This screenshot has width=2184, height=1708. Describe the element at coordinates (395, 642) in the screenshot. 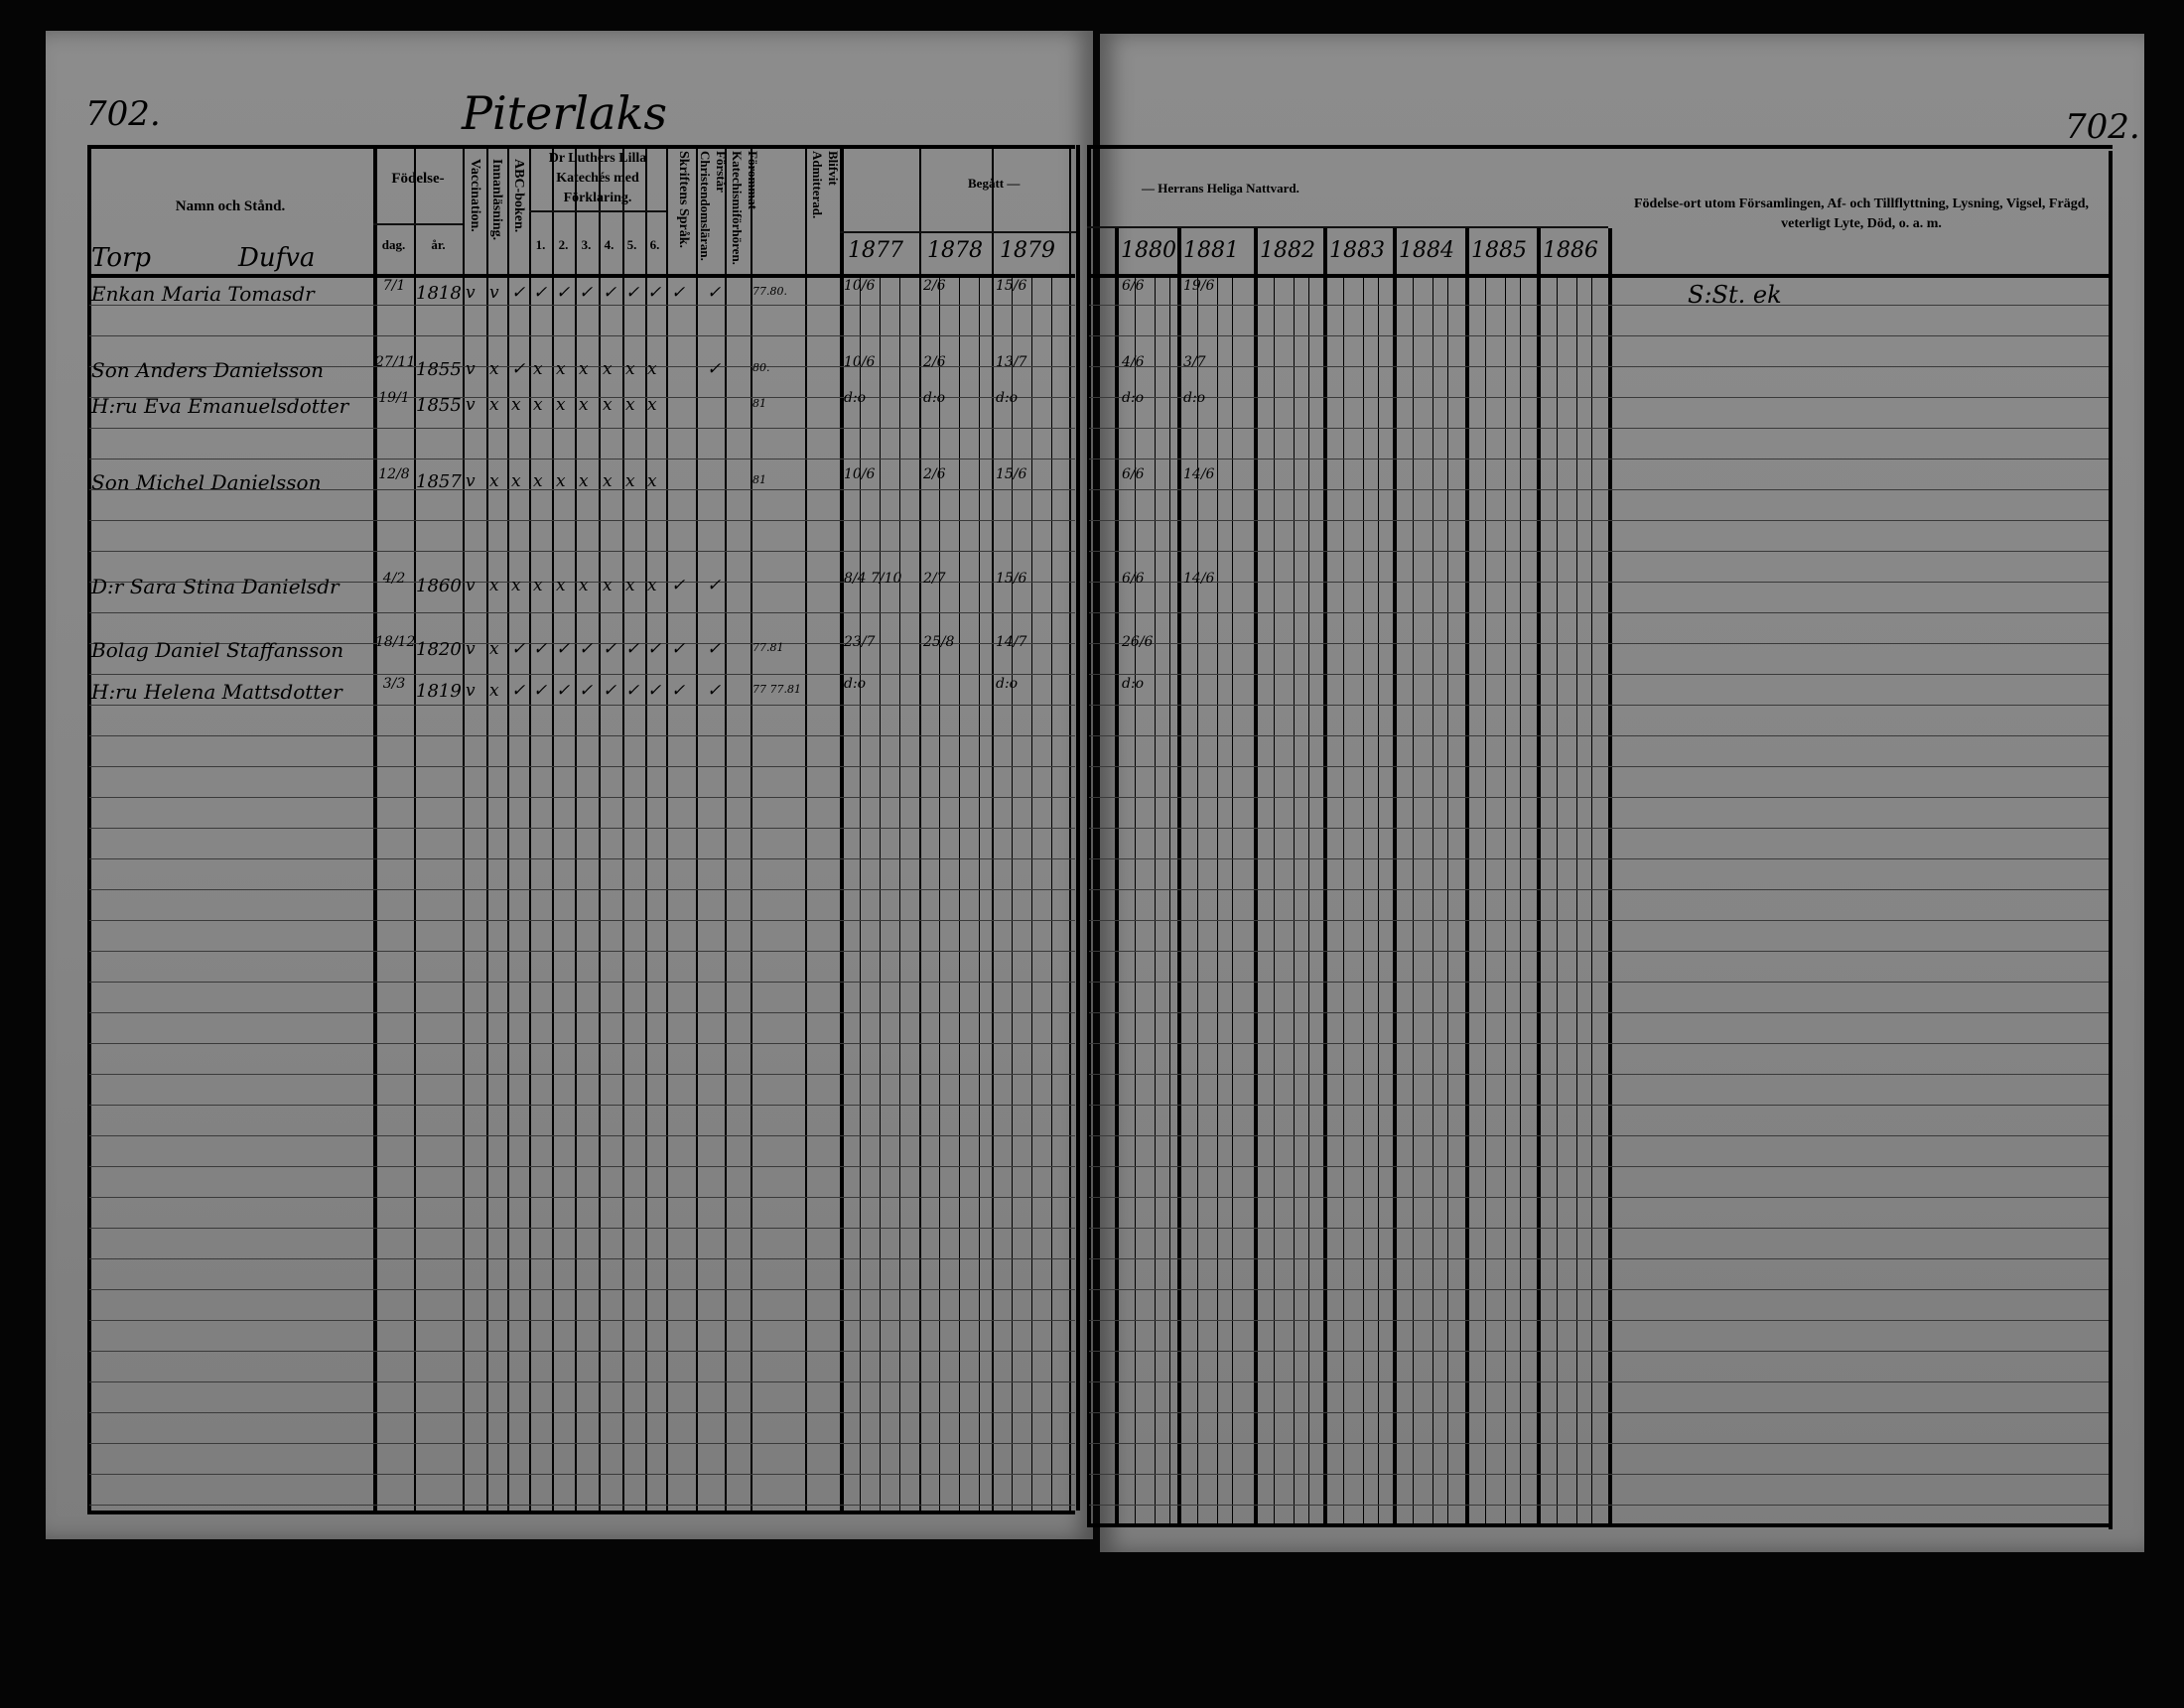

I see `entry-birth-day: 18/12` at that location.